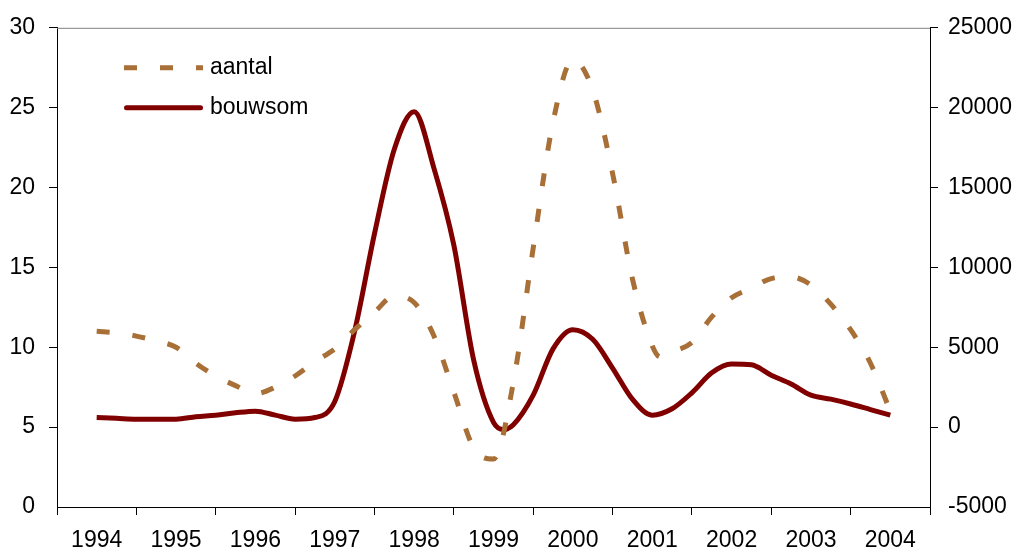  I want to click on y-tick-label: 15, so click(22, 265).